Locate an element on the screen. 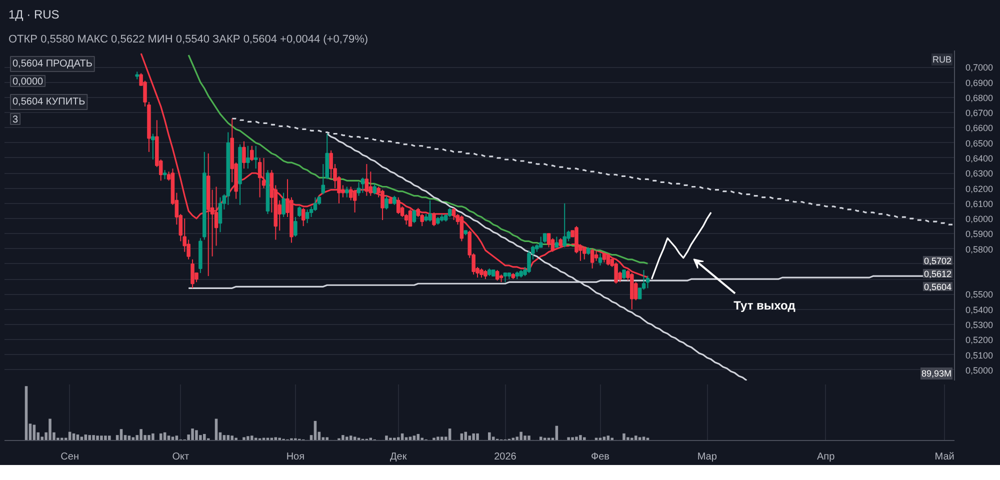 The height and width of the screenshot is (480, 1000). annotation: Тут выход is located at coordinates (765, 305).